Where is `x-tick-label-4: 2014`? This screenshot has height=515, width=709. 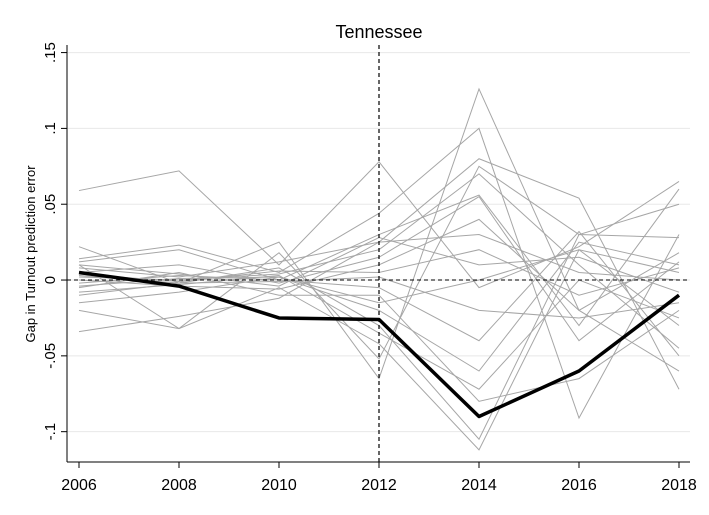 x-tick-label-4: 2014 is located at coordinates (479, 485).